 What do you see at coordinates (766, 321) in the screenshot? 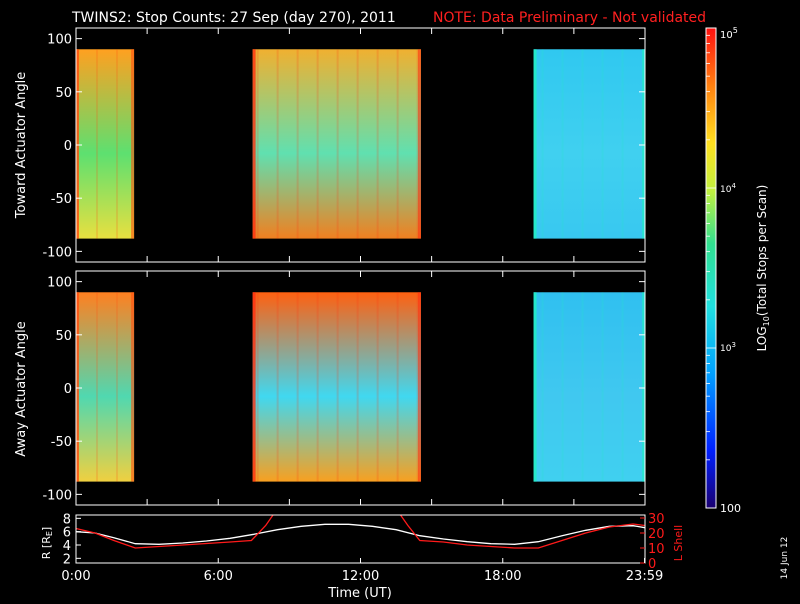
I see `colorbar-label-sub: 10` at bounding box center [766, 321].